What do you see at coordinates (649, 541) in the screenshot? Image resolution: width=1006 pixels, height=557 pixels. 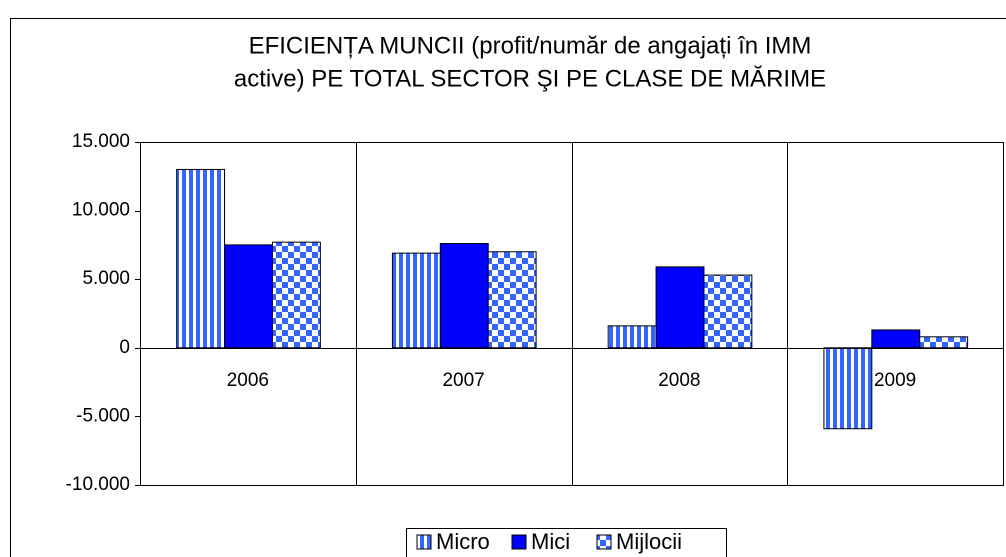 I see `legend-label: Mijlocii` at bounding box center [649, 541].